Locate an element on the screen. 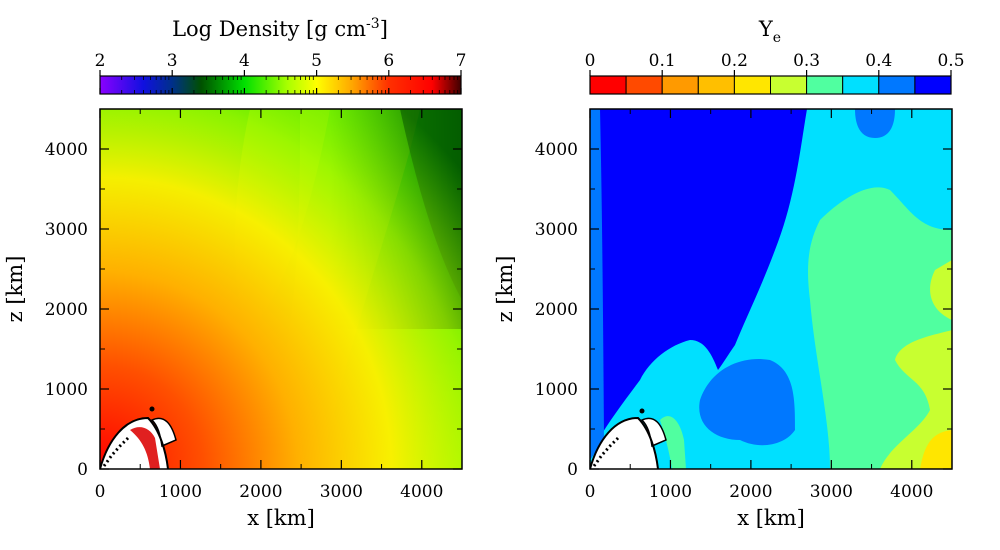  ye-ylabel: z [km] is located at coordinates (505, 289).